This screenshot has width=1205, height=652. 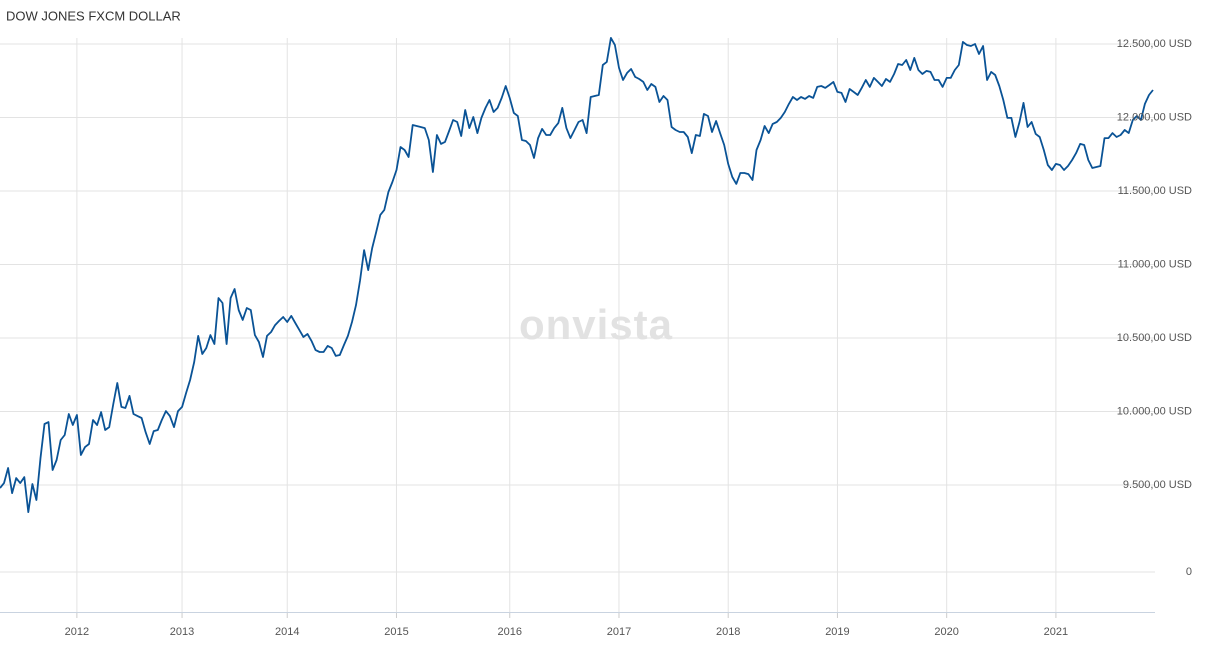 I want to click on x-tick-label: 2016, so click(x=510, y=632).